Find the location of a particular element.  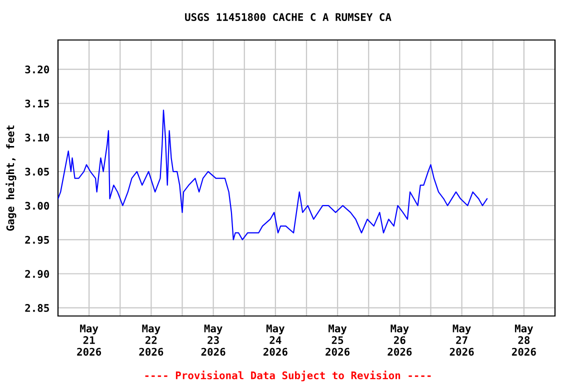

text: ---- Provisional Data Subject to Revision ---- is located at coordinates (288, 376).